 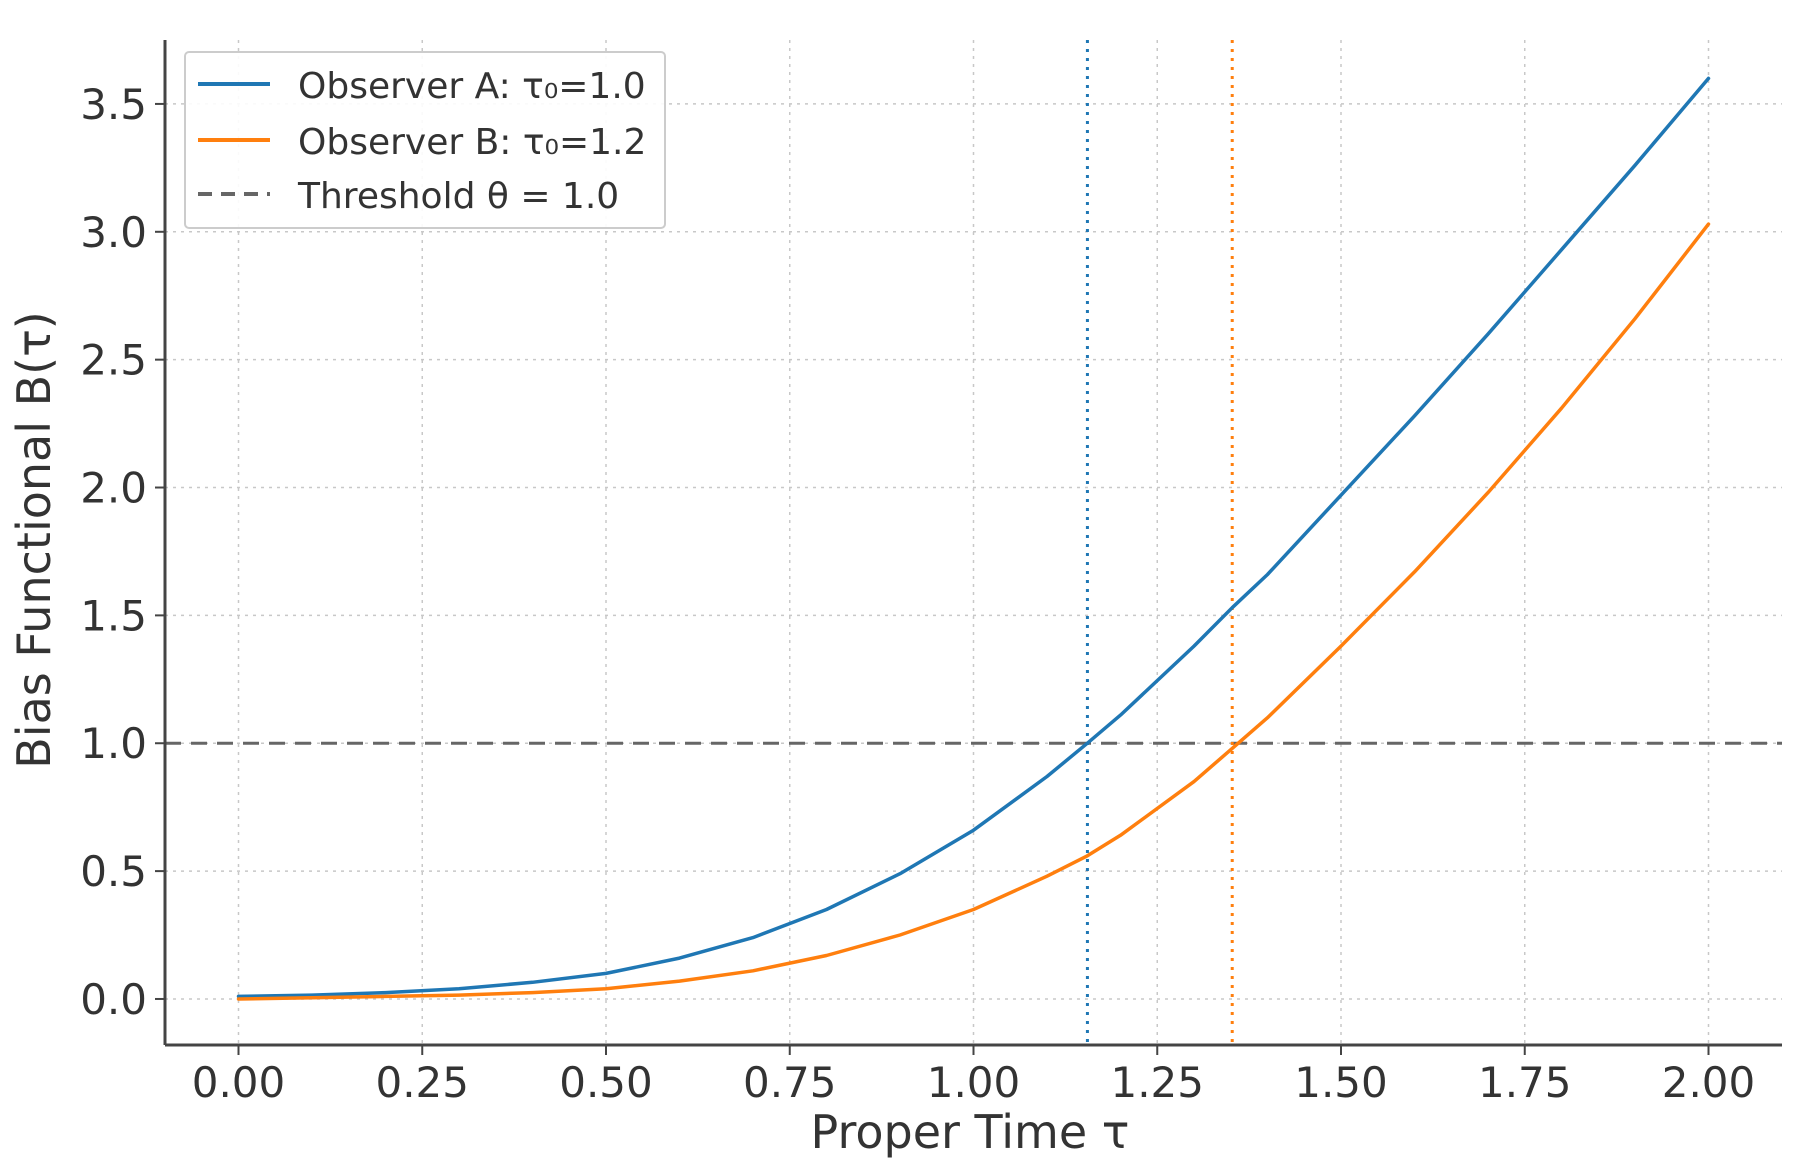 What do you see at coordinates (970, 1132) in the screenshot?
I see `x-axis-label: Proper Time τ` at bounding box center [970, 1132].